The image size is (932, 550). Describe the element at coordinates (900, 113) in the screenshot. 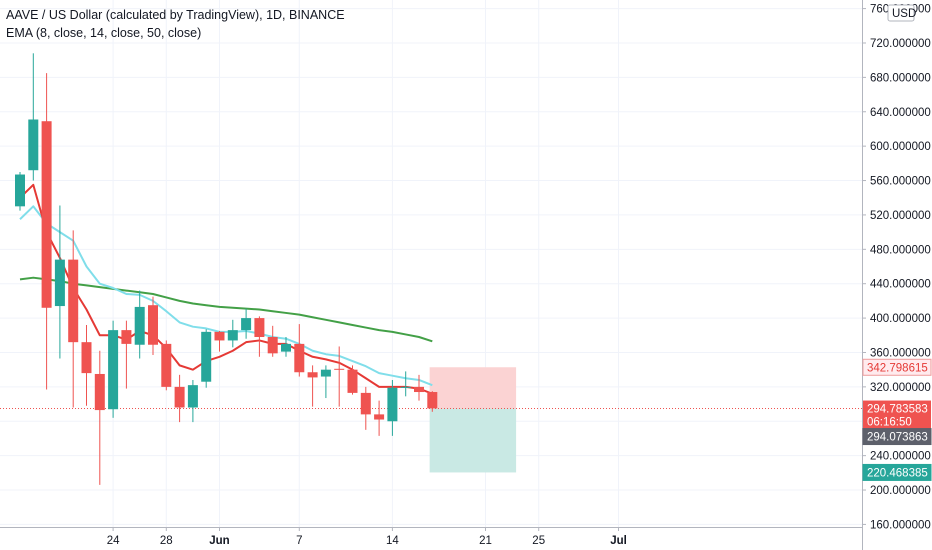

I see `price-tick-label: 640.000000` at that location.